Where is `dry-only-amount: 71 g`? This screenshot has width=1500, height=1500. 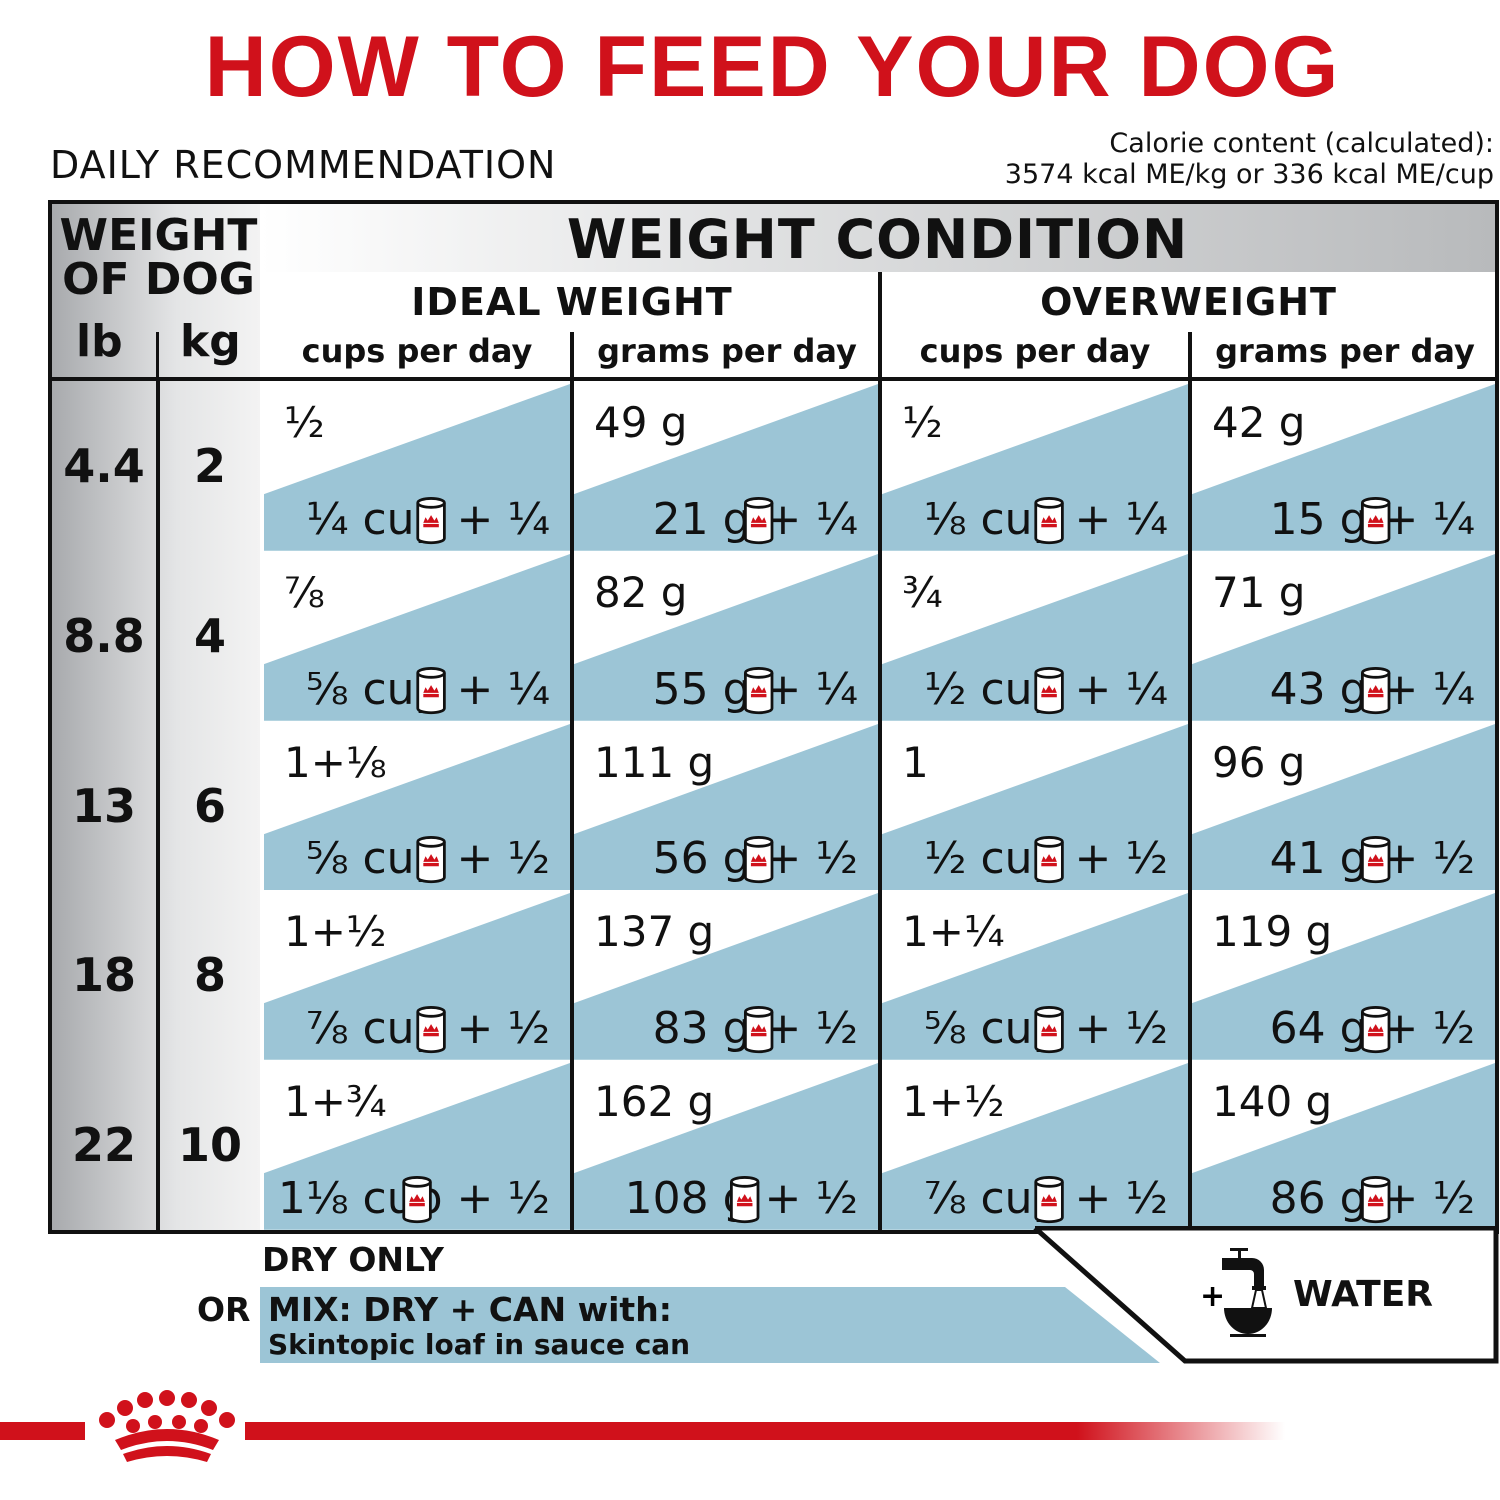 dry-only-amount: 71 g is located at coordinates (1259, 592).